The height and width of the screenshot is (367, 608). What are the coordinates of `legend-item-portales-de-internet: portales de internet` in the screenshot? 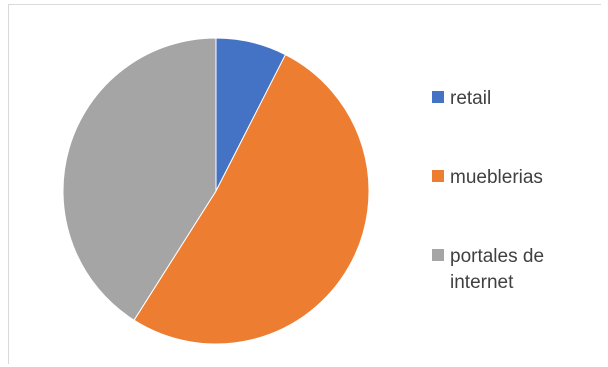 It's located at (505, 270).